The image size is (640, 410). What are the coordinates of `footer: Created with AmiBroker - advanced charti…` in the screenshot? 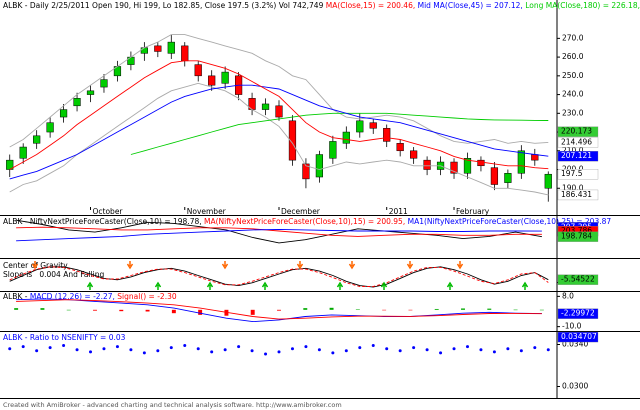 It's located at (172, 405).